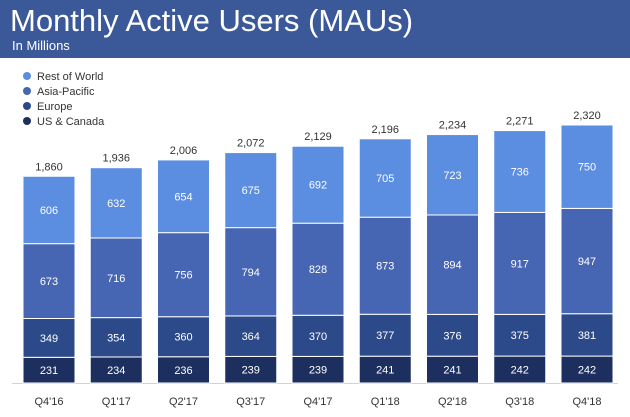 The width and height of the screenshot is (630, 417). I want to click on x-tick-label: Q2'18, so click(452, 402).